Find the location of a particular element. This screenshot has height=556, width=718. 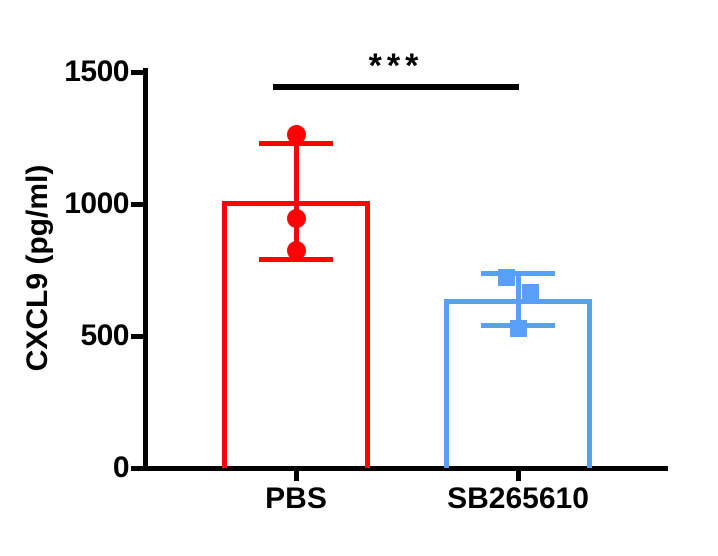

error-bar-cap is located at coordinates (518, 274).